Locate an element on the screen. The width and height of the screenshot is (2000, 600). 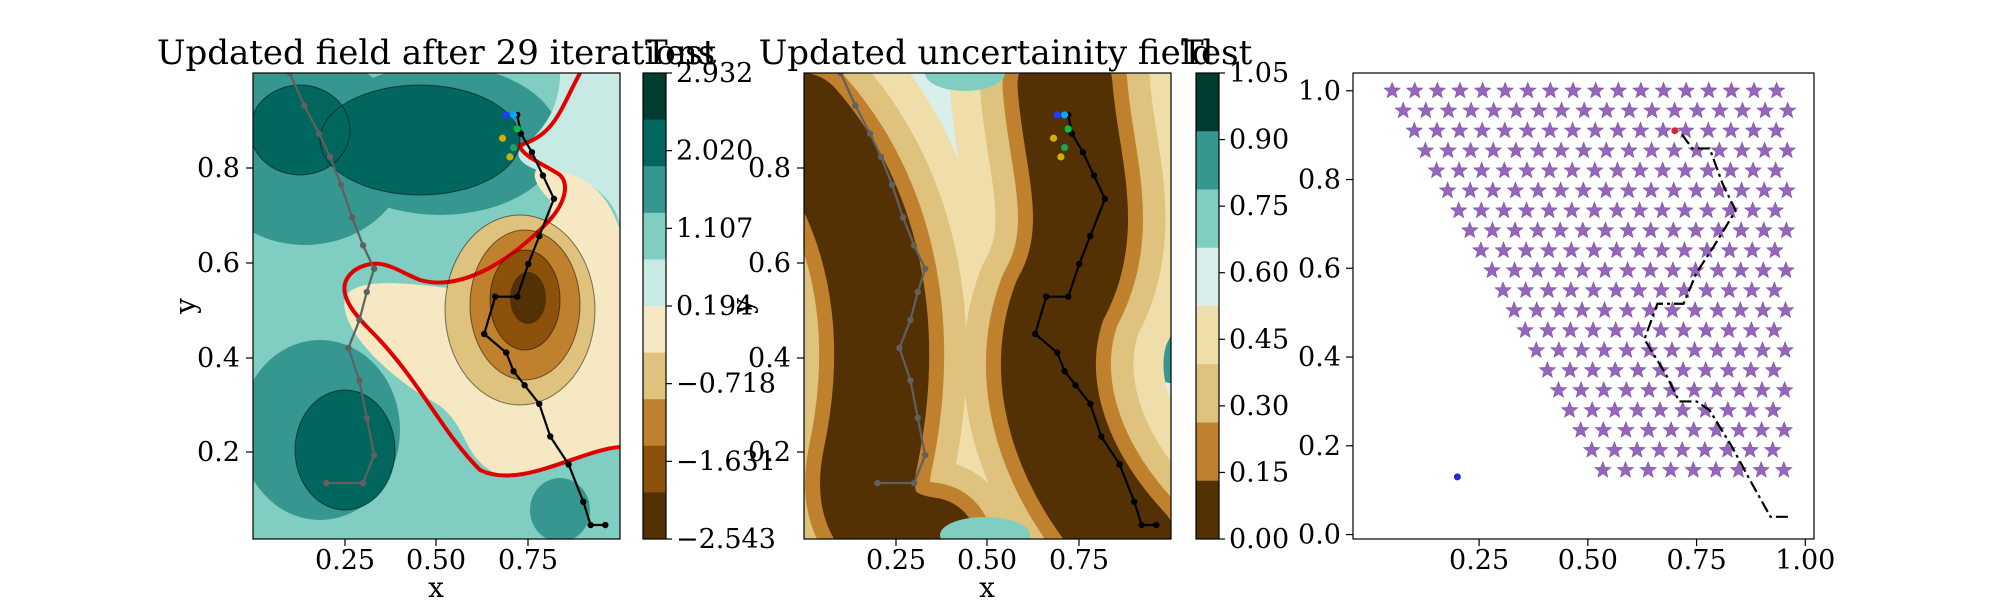
colorbar-tick-label: 0.60 is located at coordinates (1259, 273).